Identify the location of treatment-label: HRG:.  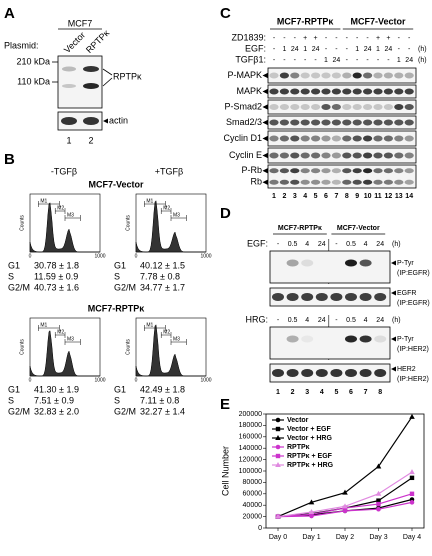
(257, 319).